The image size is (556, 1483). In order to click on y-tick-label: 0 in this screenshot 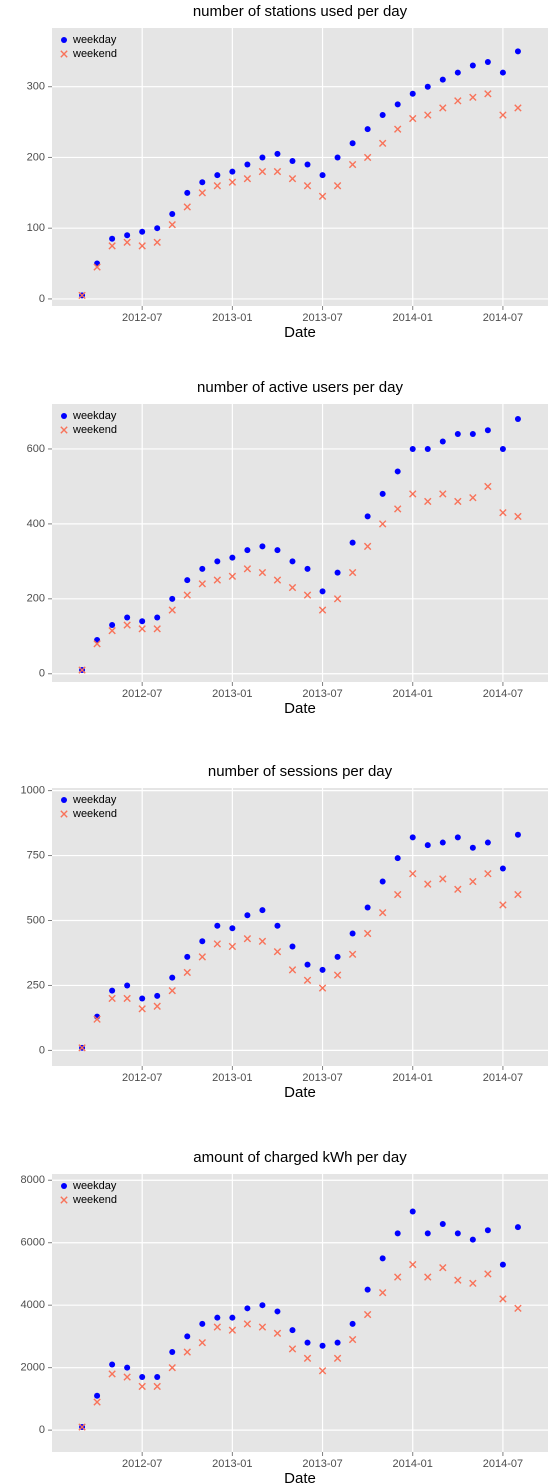, I will do `click(42, 674)`.